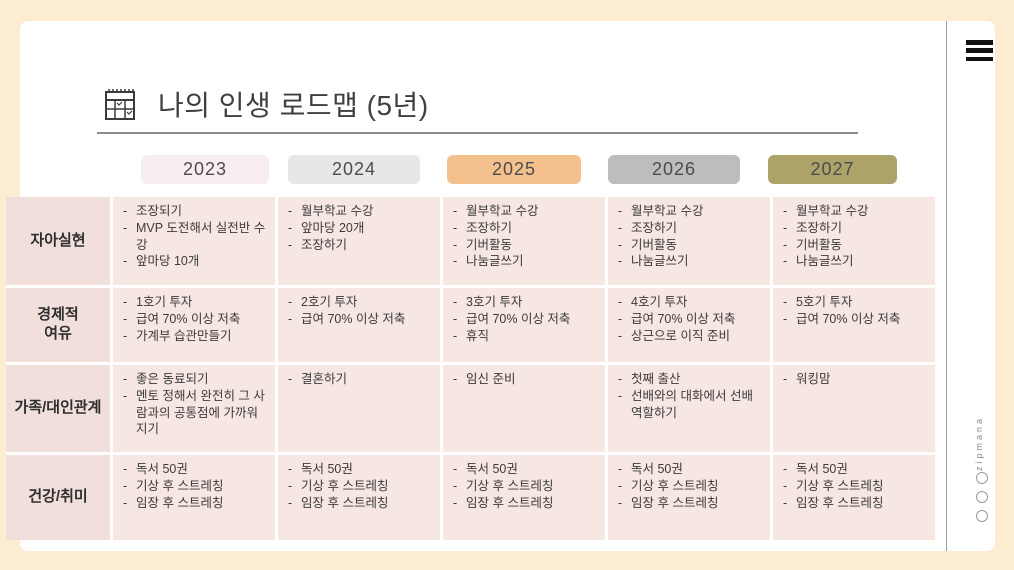 This screenshot has width=1014, height=570. I want to click on table-cell: 조장되기MVP 도전해서 실전반 수강앞마당 10개, so click(194, 241).